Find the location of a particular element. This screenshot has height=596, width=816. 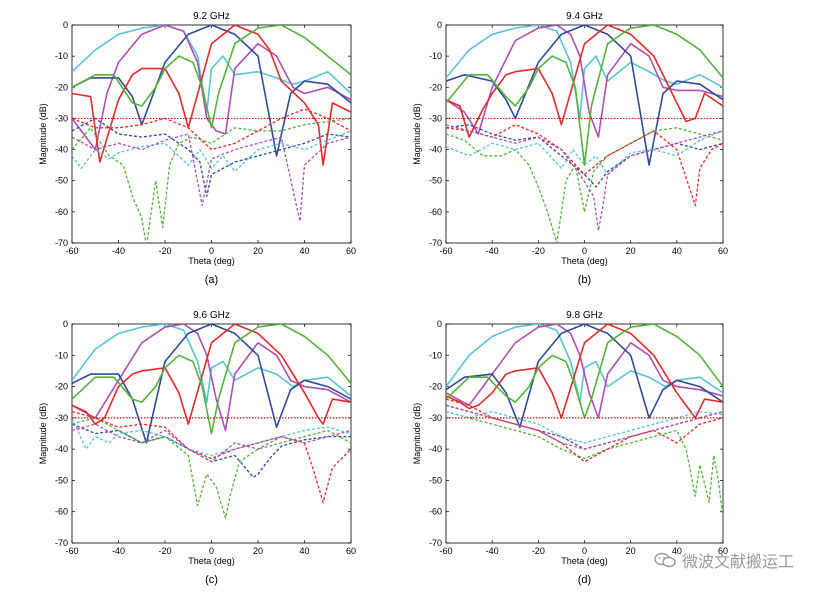

series-line-blue-dashed is located at coordinates (211, 450).